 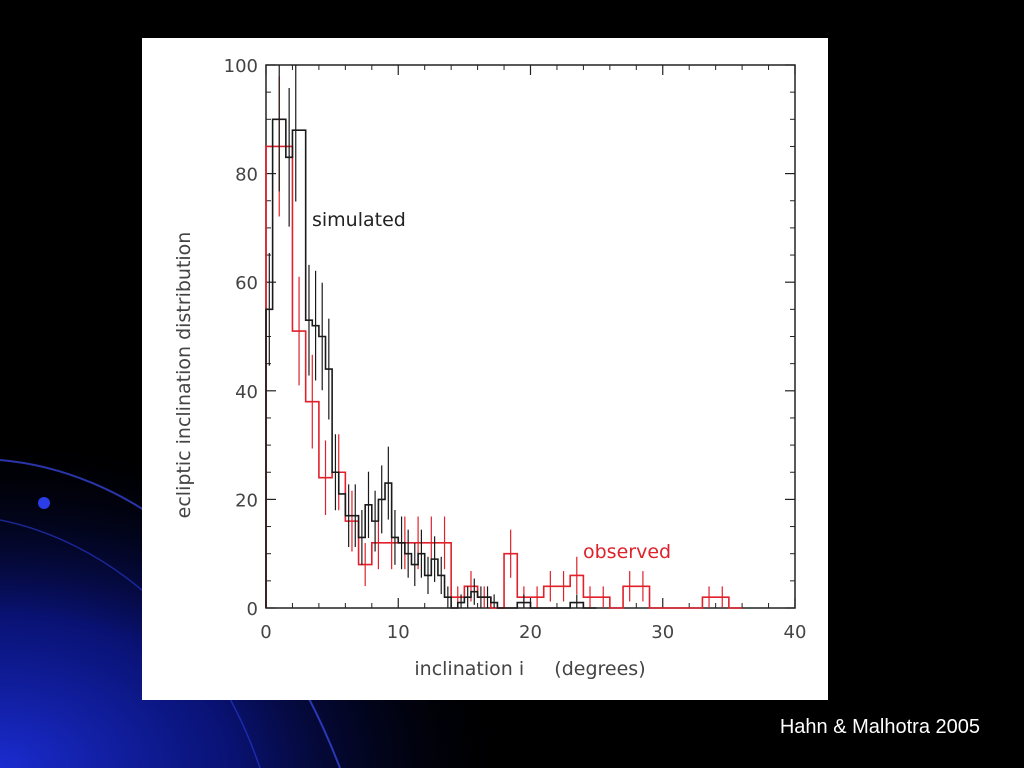 What do you see at coordinates (252, 609) in the screenshot?
I see `y-tick-label: 0` at bounding box center [252, 609].